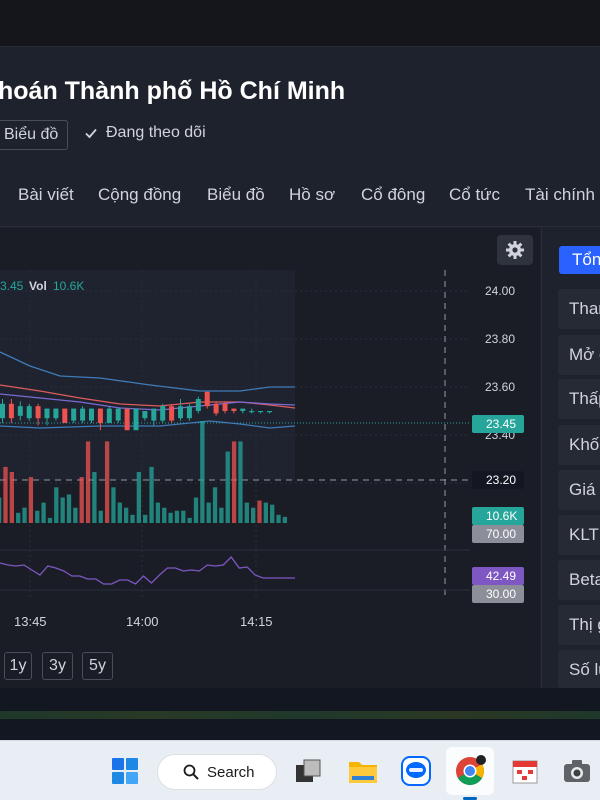 This screenshot has width=600, height=800. What do you see at coordinates (393, 194) in the screenshot?
I see `tab-shareholders: Cổ đông` at bounding box center [393, 194].